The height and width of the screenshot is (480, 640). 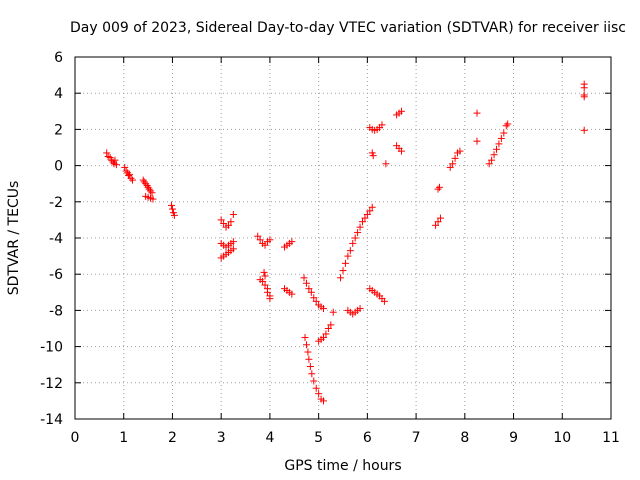 I want to click on y-axis-label: SDTVAR / TECUs, so click(x=14, y=238).